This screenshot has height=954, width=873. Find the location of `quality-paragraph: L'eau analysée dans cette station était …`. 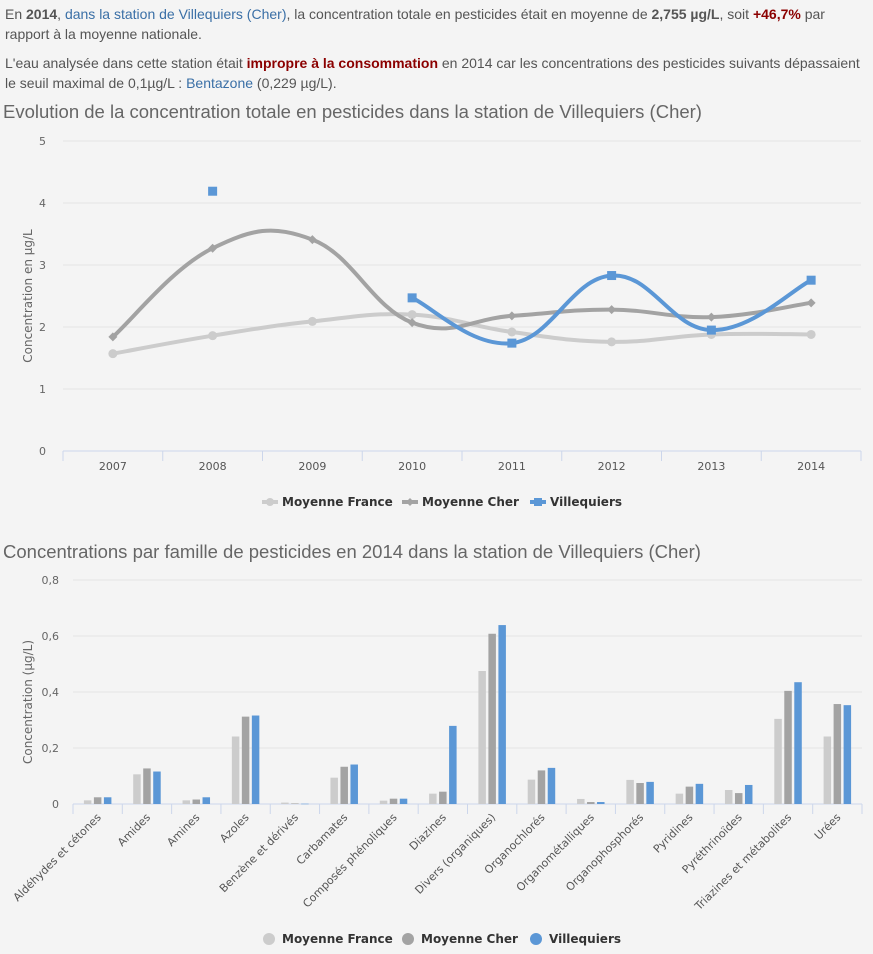

quality-paragraph: L'eau analysée dans cette station était … is located at coordinates (436, 73).